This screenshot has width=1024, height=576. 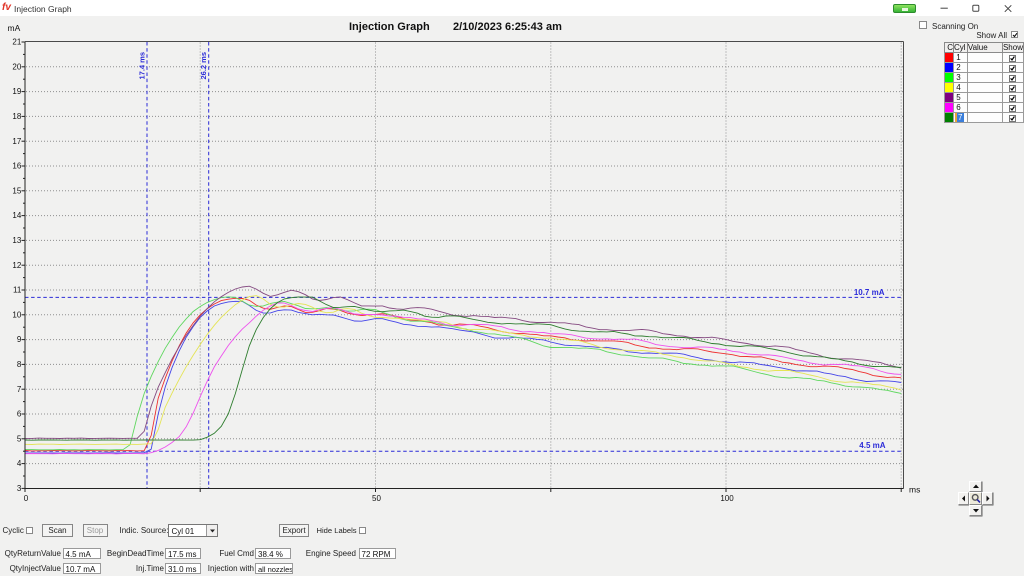 I want to click on svg-text: 21, so click(x=16, y=42).